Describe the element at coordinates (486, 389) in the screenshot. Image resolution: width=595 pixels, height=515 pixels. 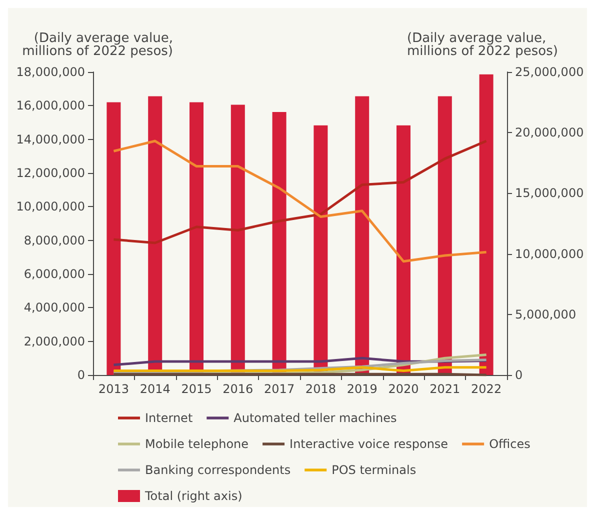
I see `x-tick-label: 2022` at that location.